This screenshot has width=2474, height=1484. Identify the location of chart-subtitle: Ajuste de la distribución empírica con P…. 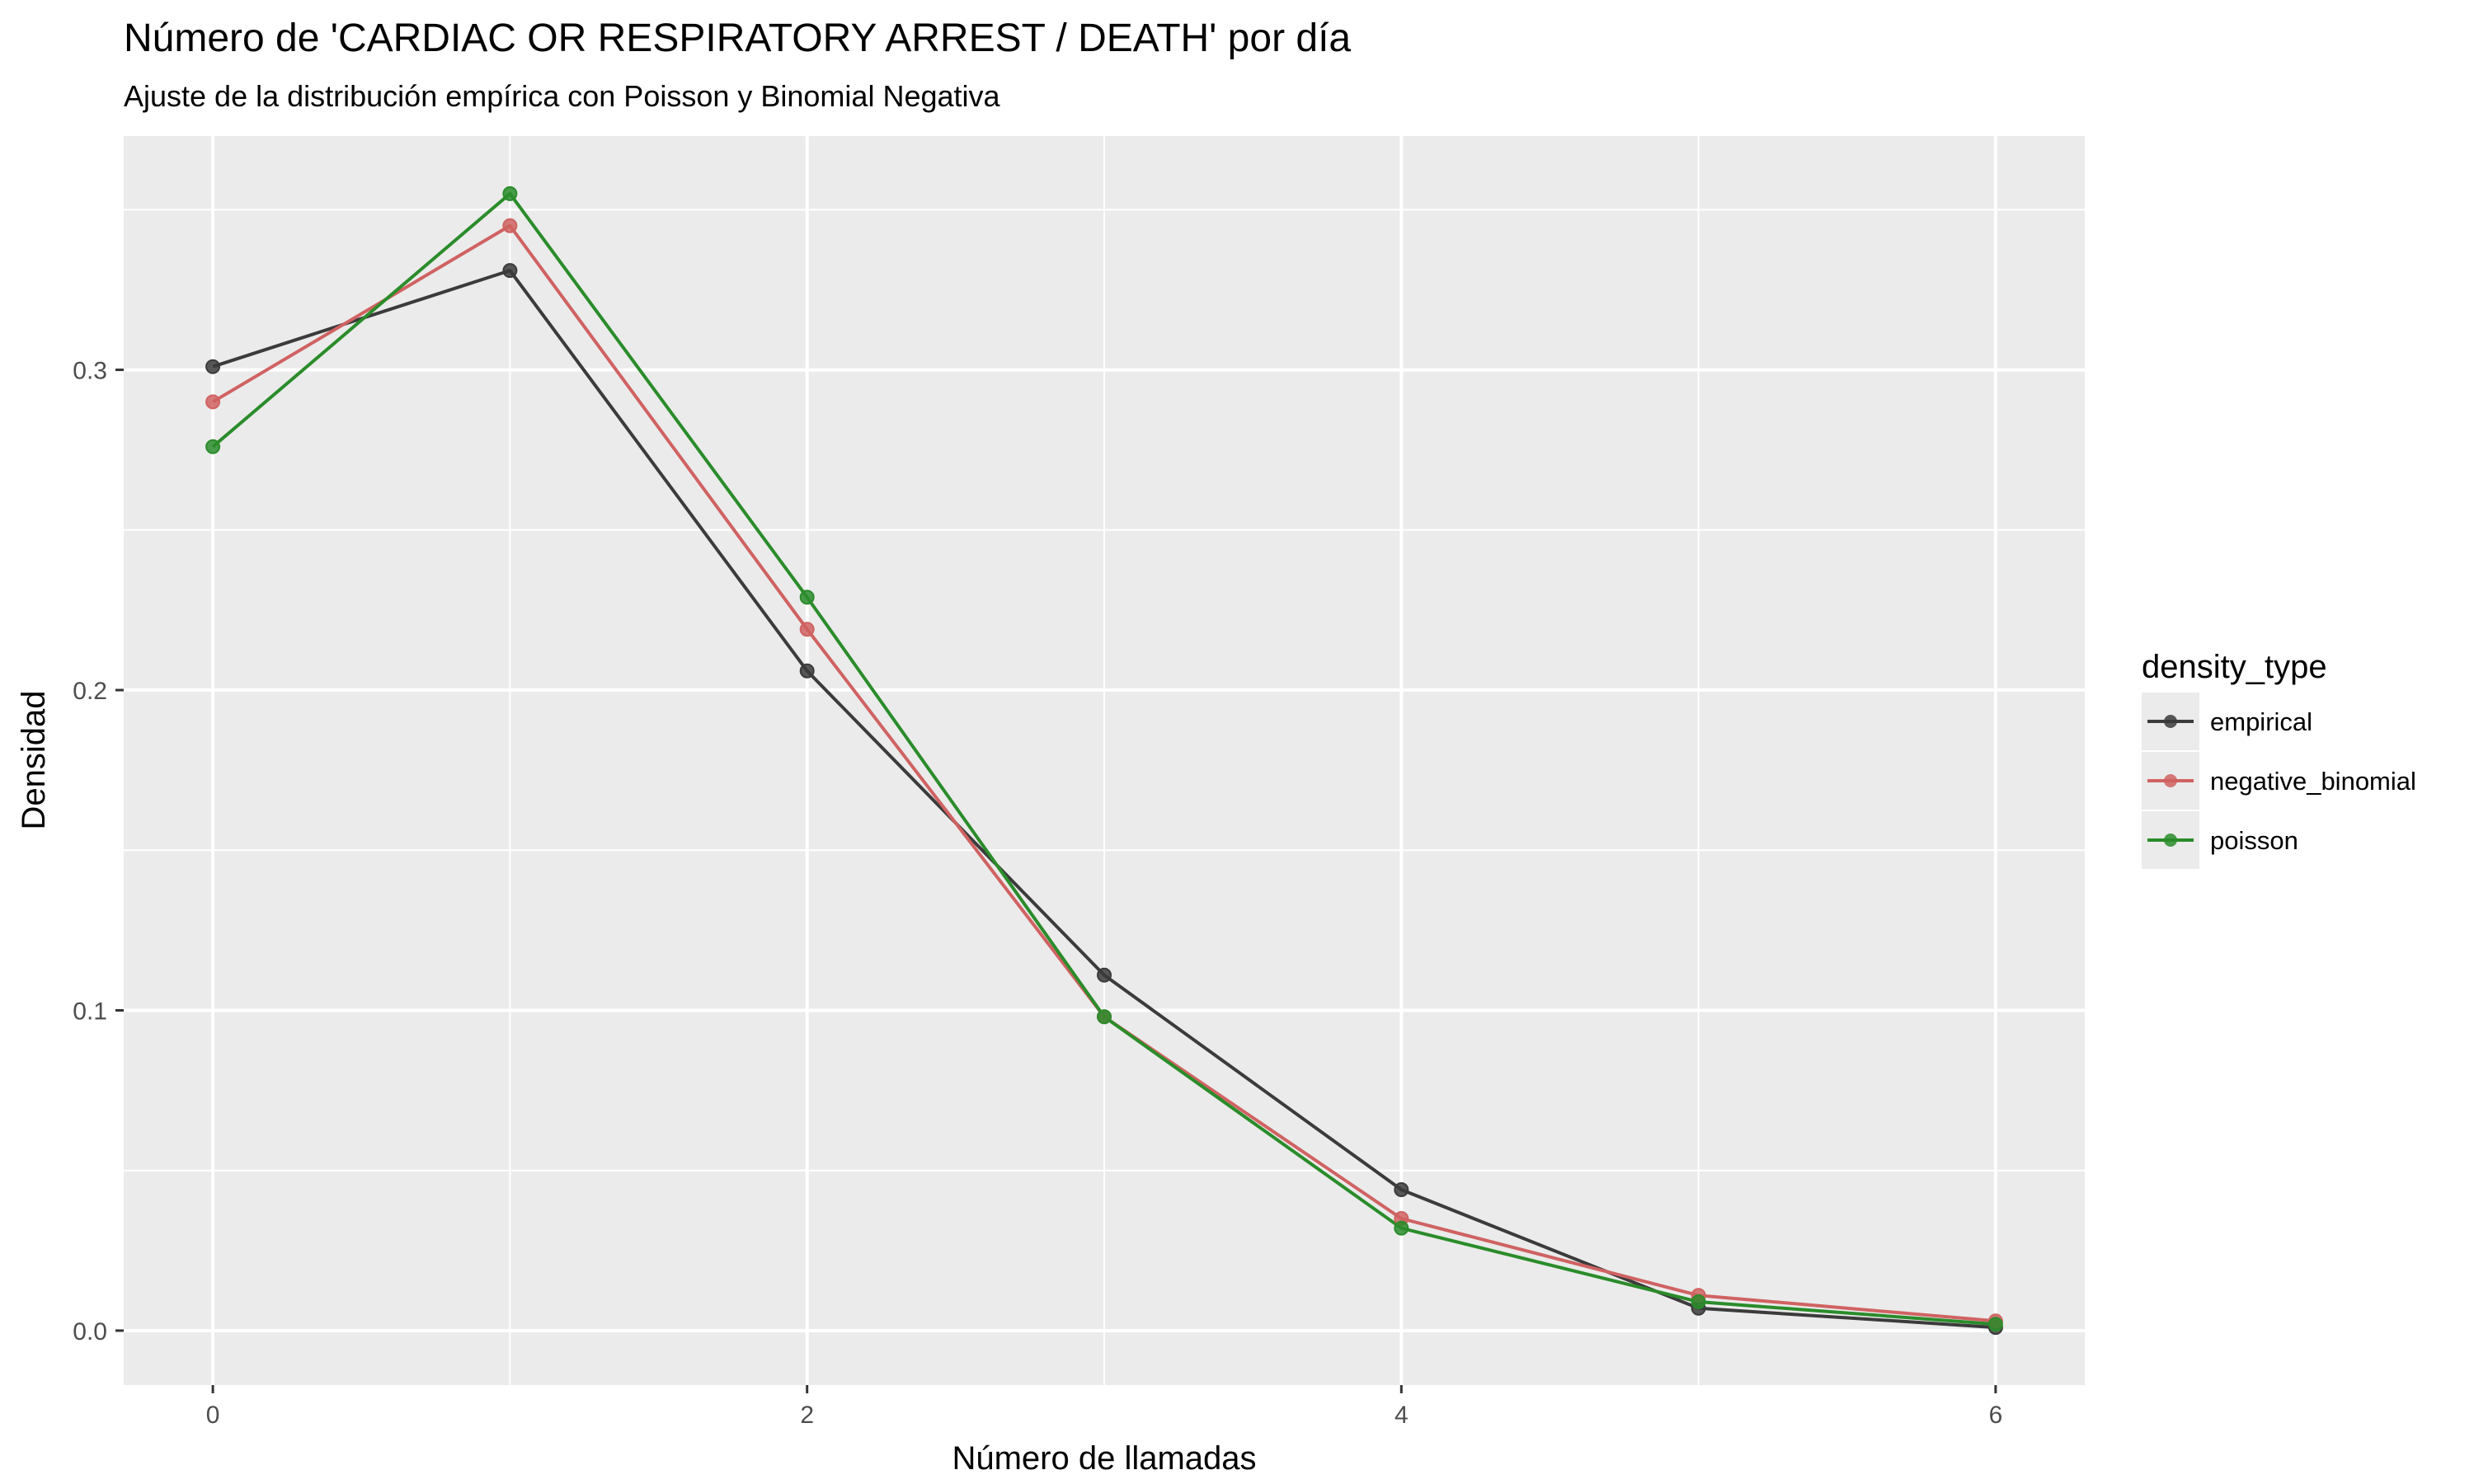
(562, 96).